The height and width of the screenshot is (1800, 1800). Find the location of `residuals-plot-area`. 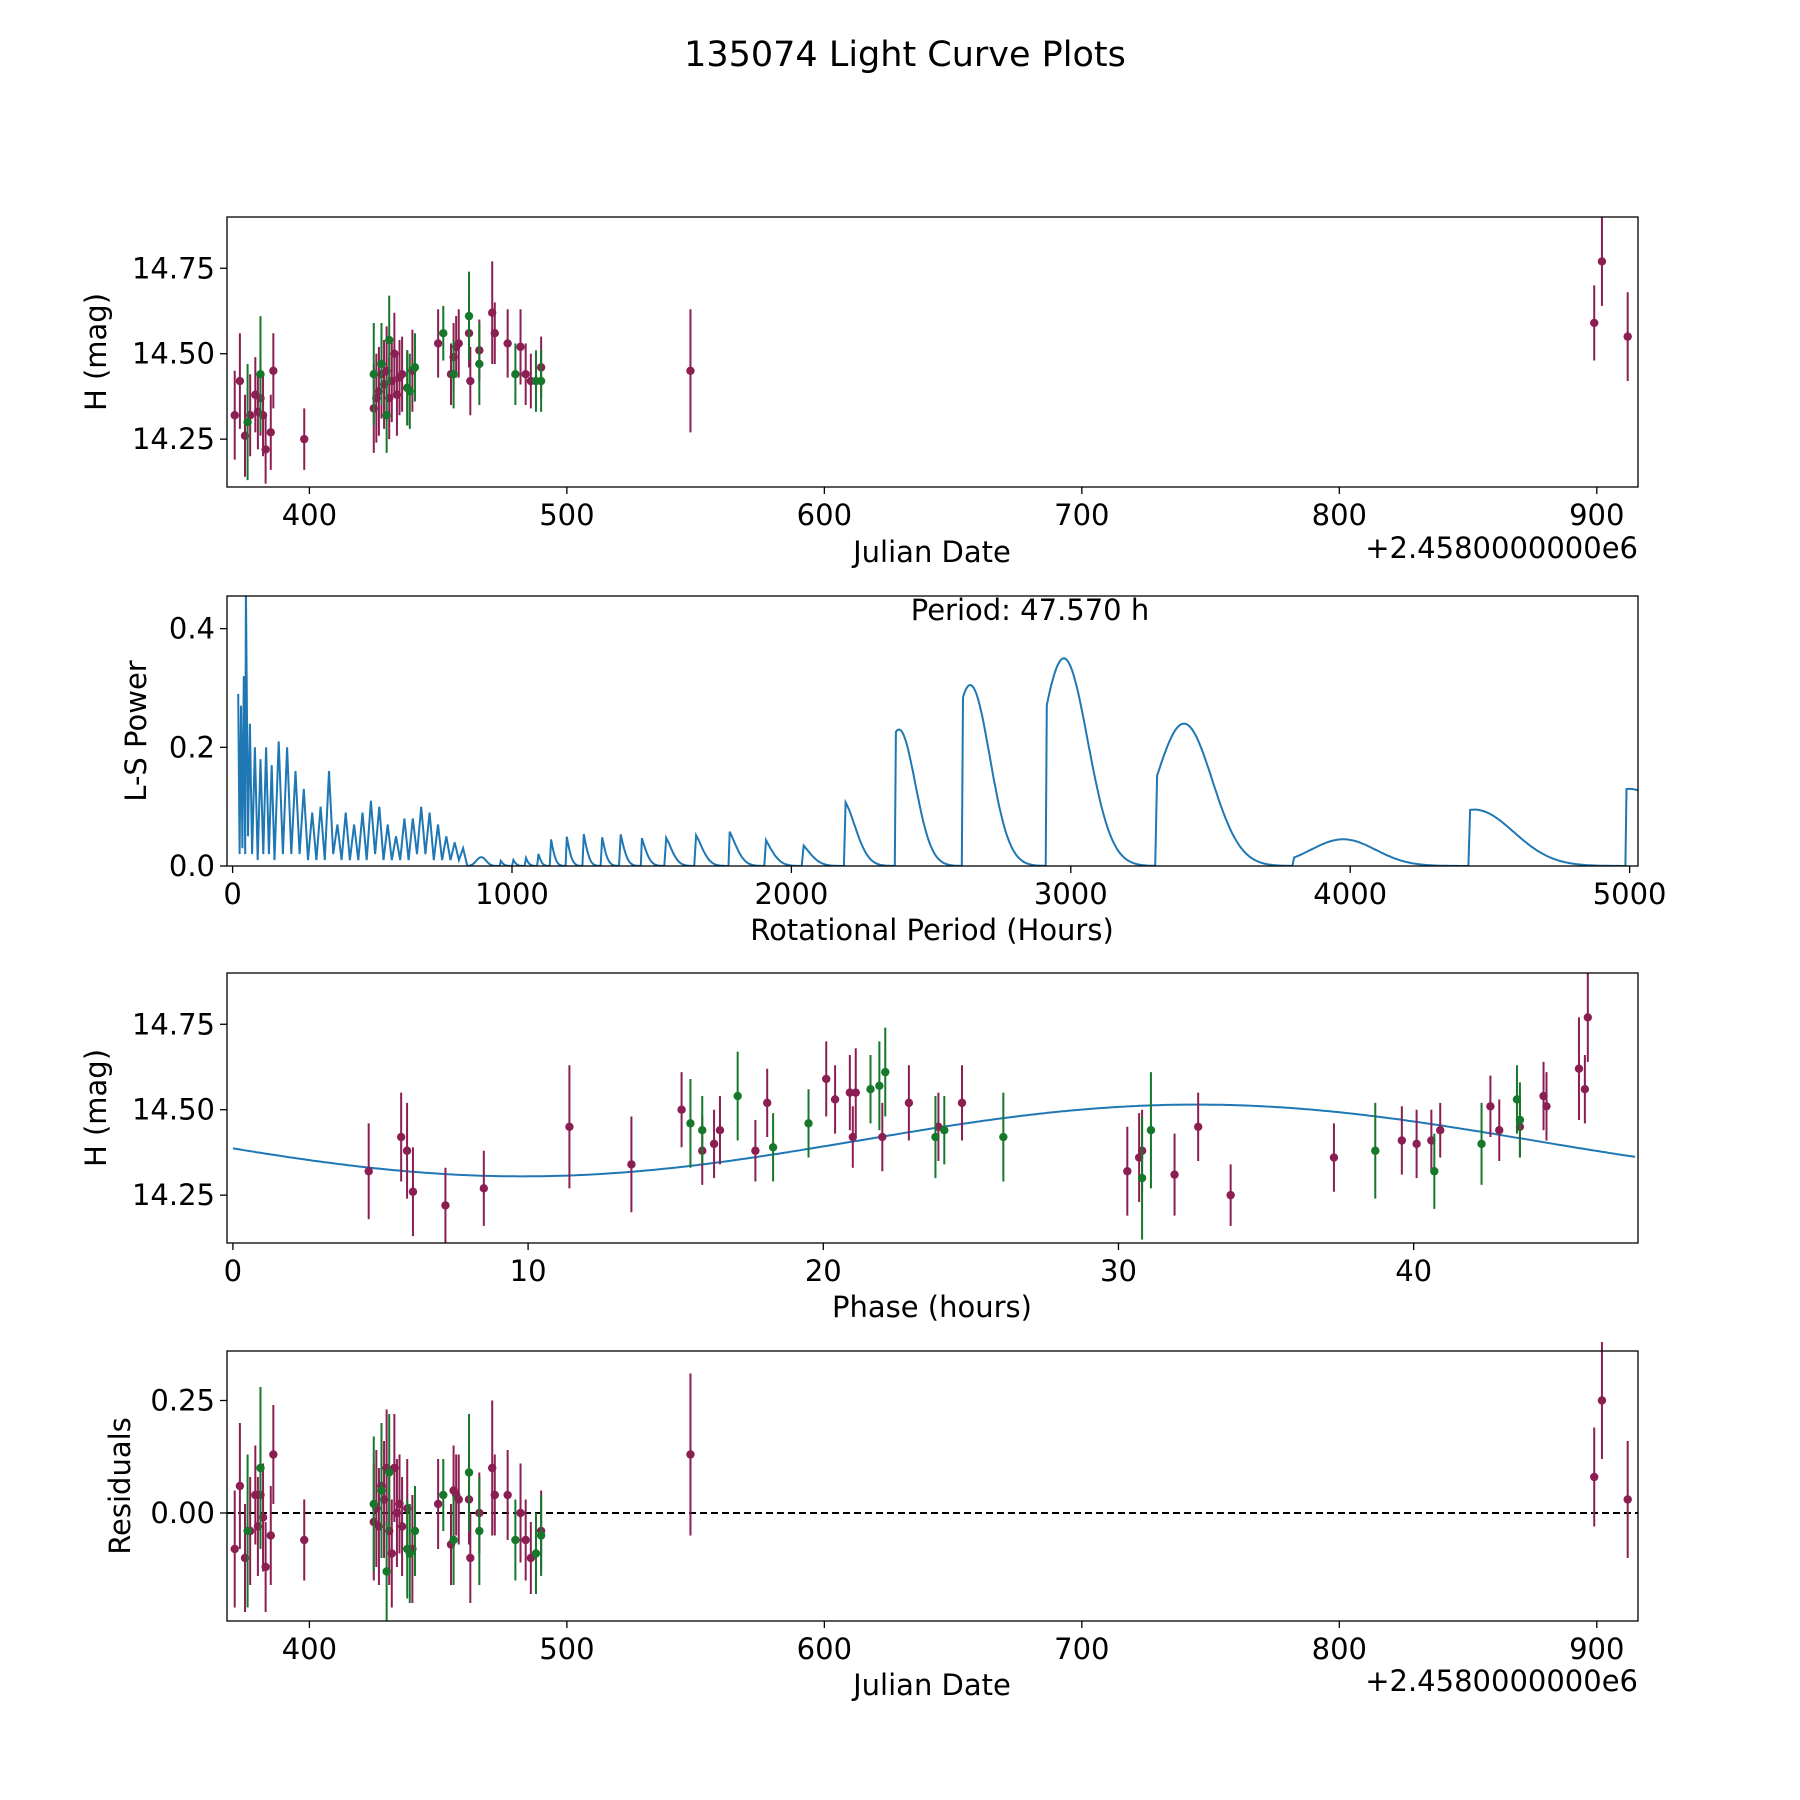

residuals-plot-area is located at coordinates (932, 1481).